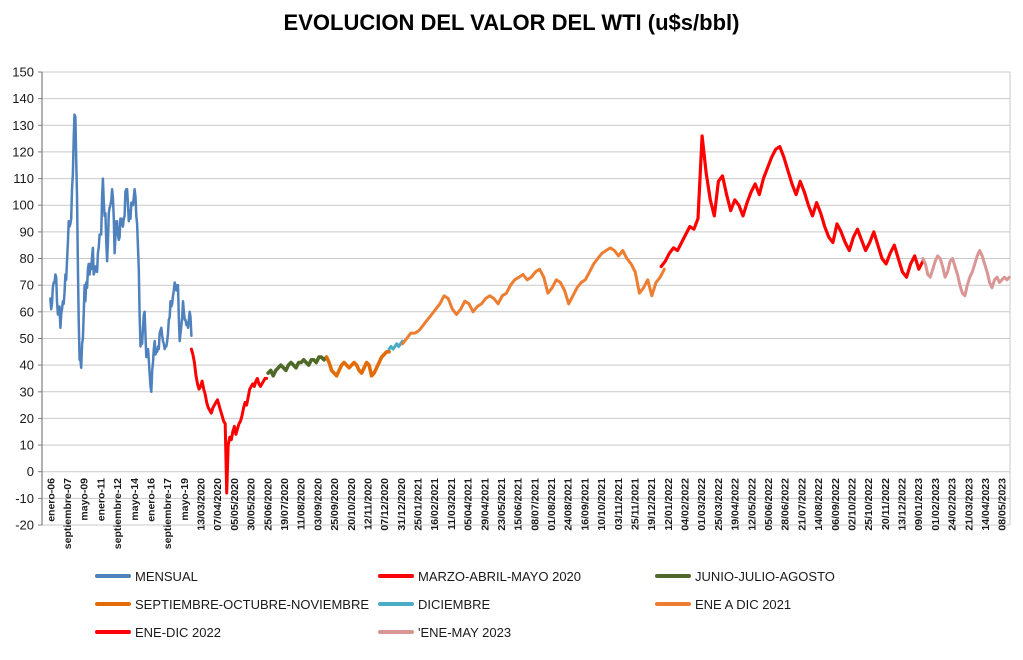 Image resolution: width=1023 pixels, height=660 pixels. Describe the element at coordinates (24, 498) in the screenshot. I see `y-axis-label: -10` at that location.